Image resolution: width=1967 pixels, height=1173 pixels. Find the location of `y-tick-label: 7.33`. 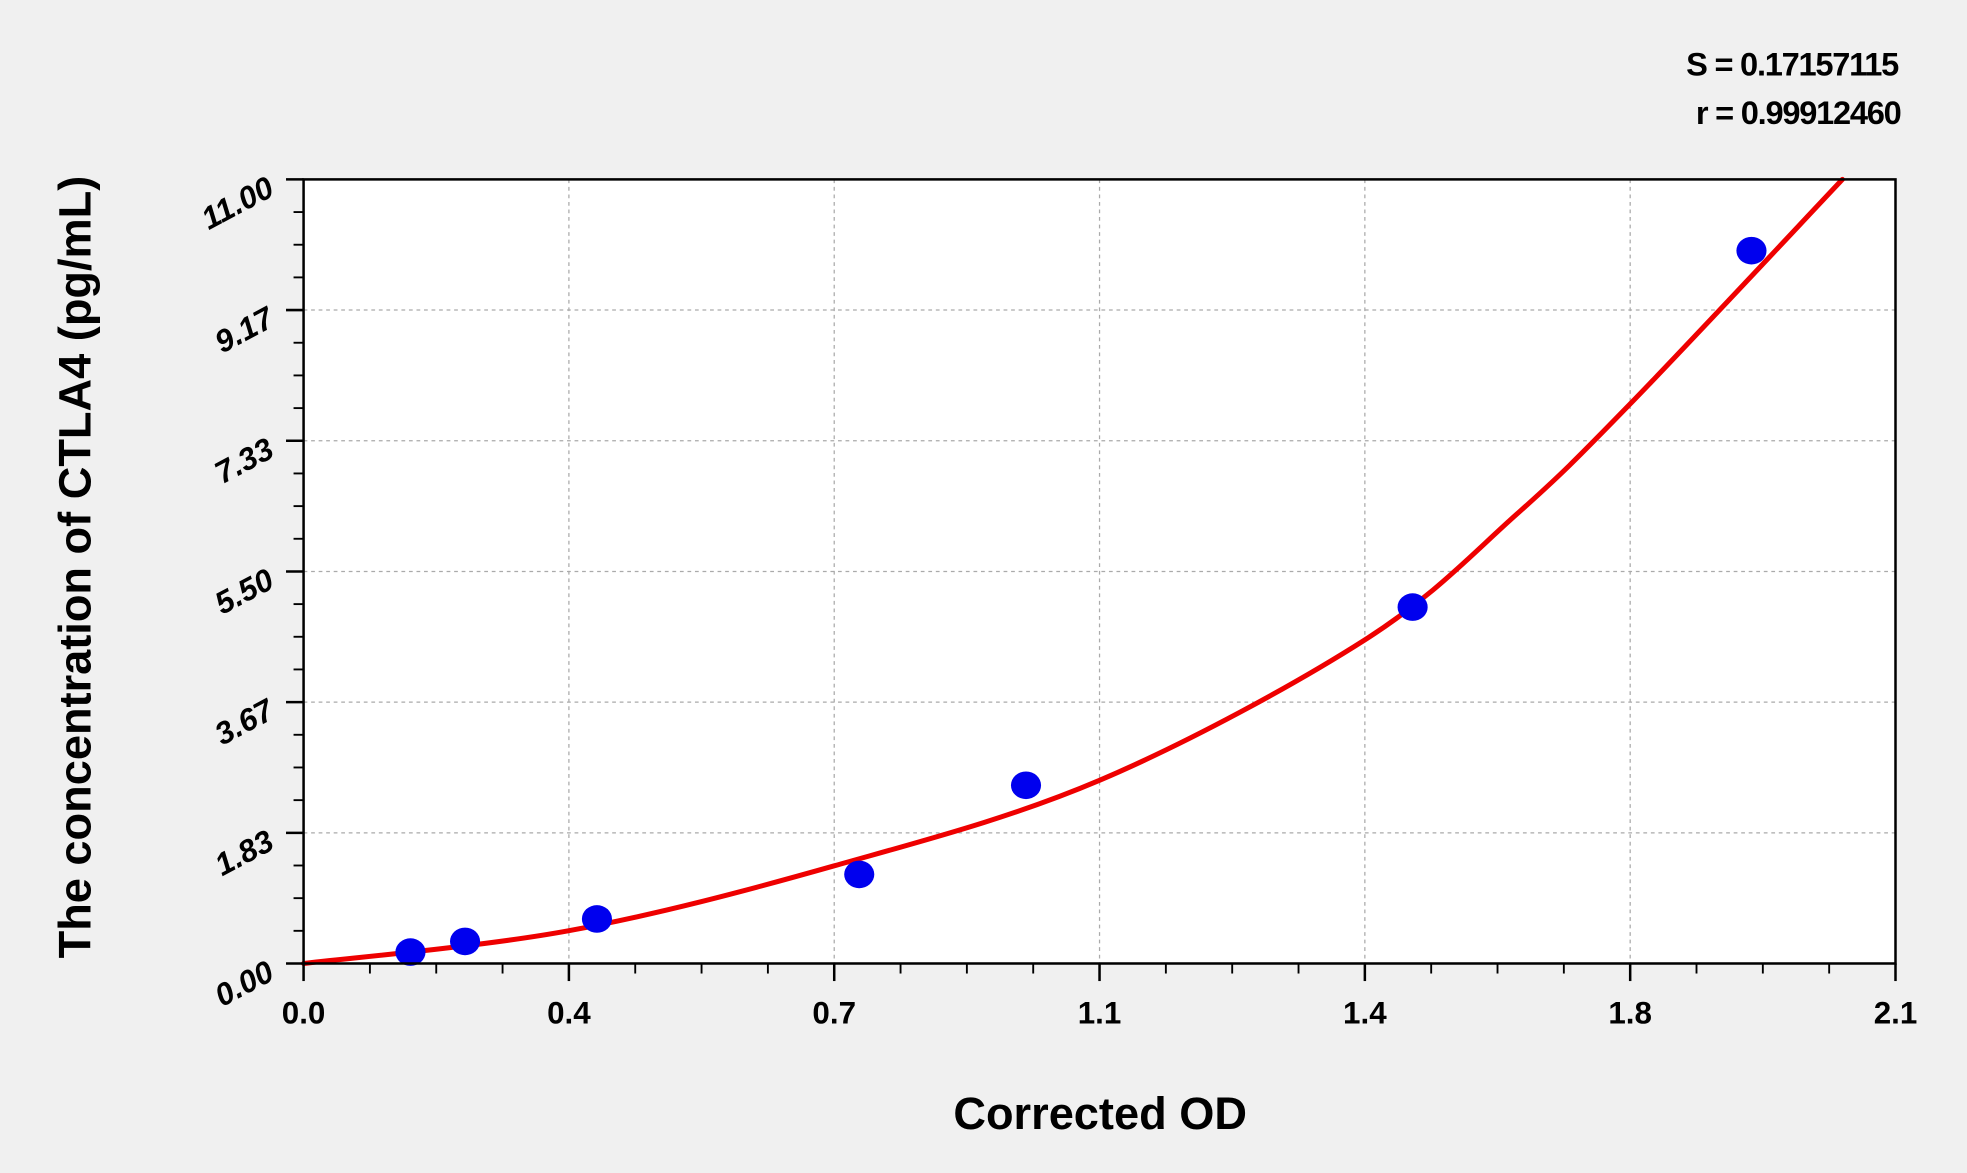

y-tick-label: 7.33 is located at coordinates (244, 461).